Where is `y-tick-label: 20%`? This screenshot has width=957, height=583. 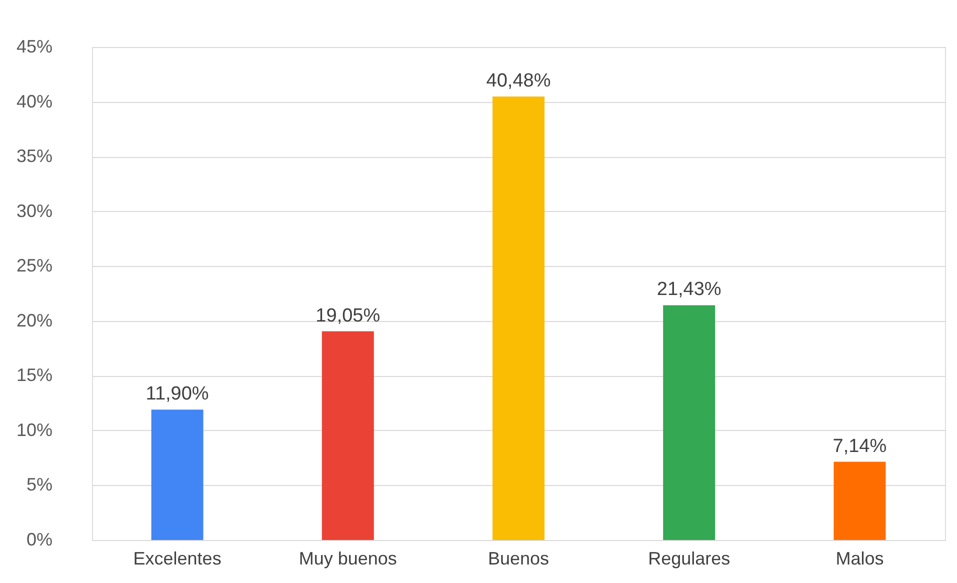
y-tick-label: 20% is located at coordinates (34, 320).